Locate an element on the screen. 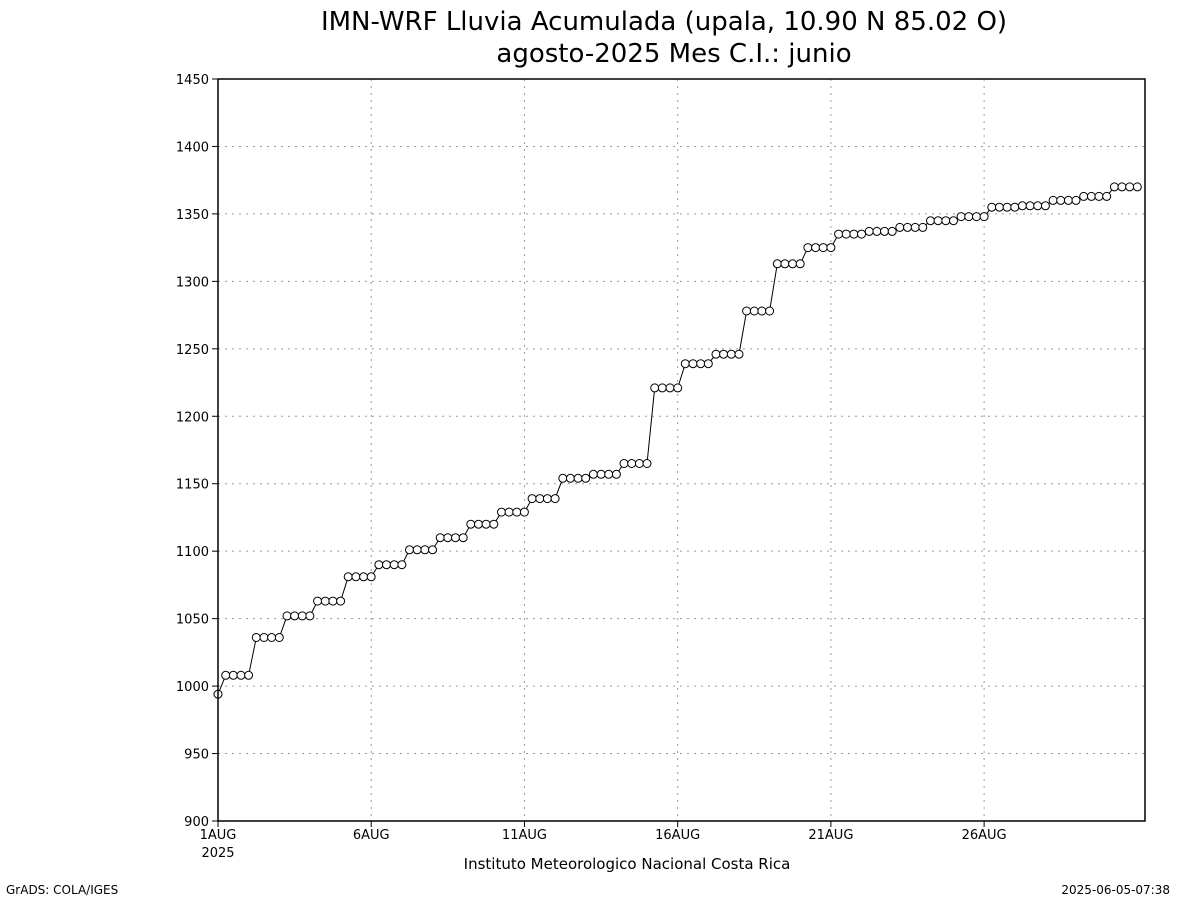  y-tick-label: 1000 is located at coordinates (192, 687).